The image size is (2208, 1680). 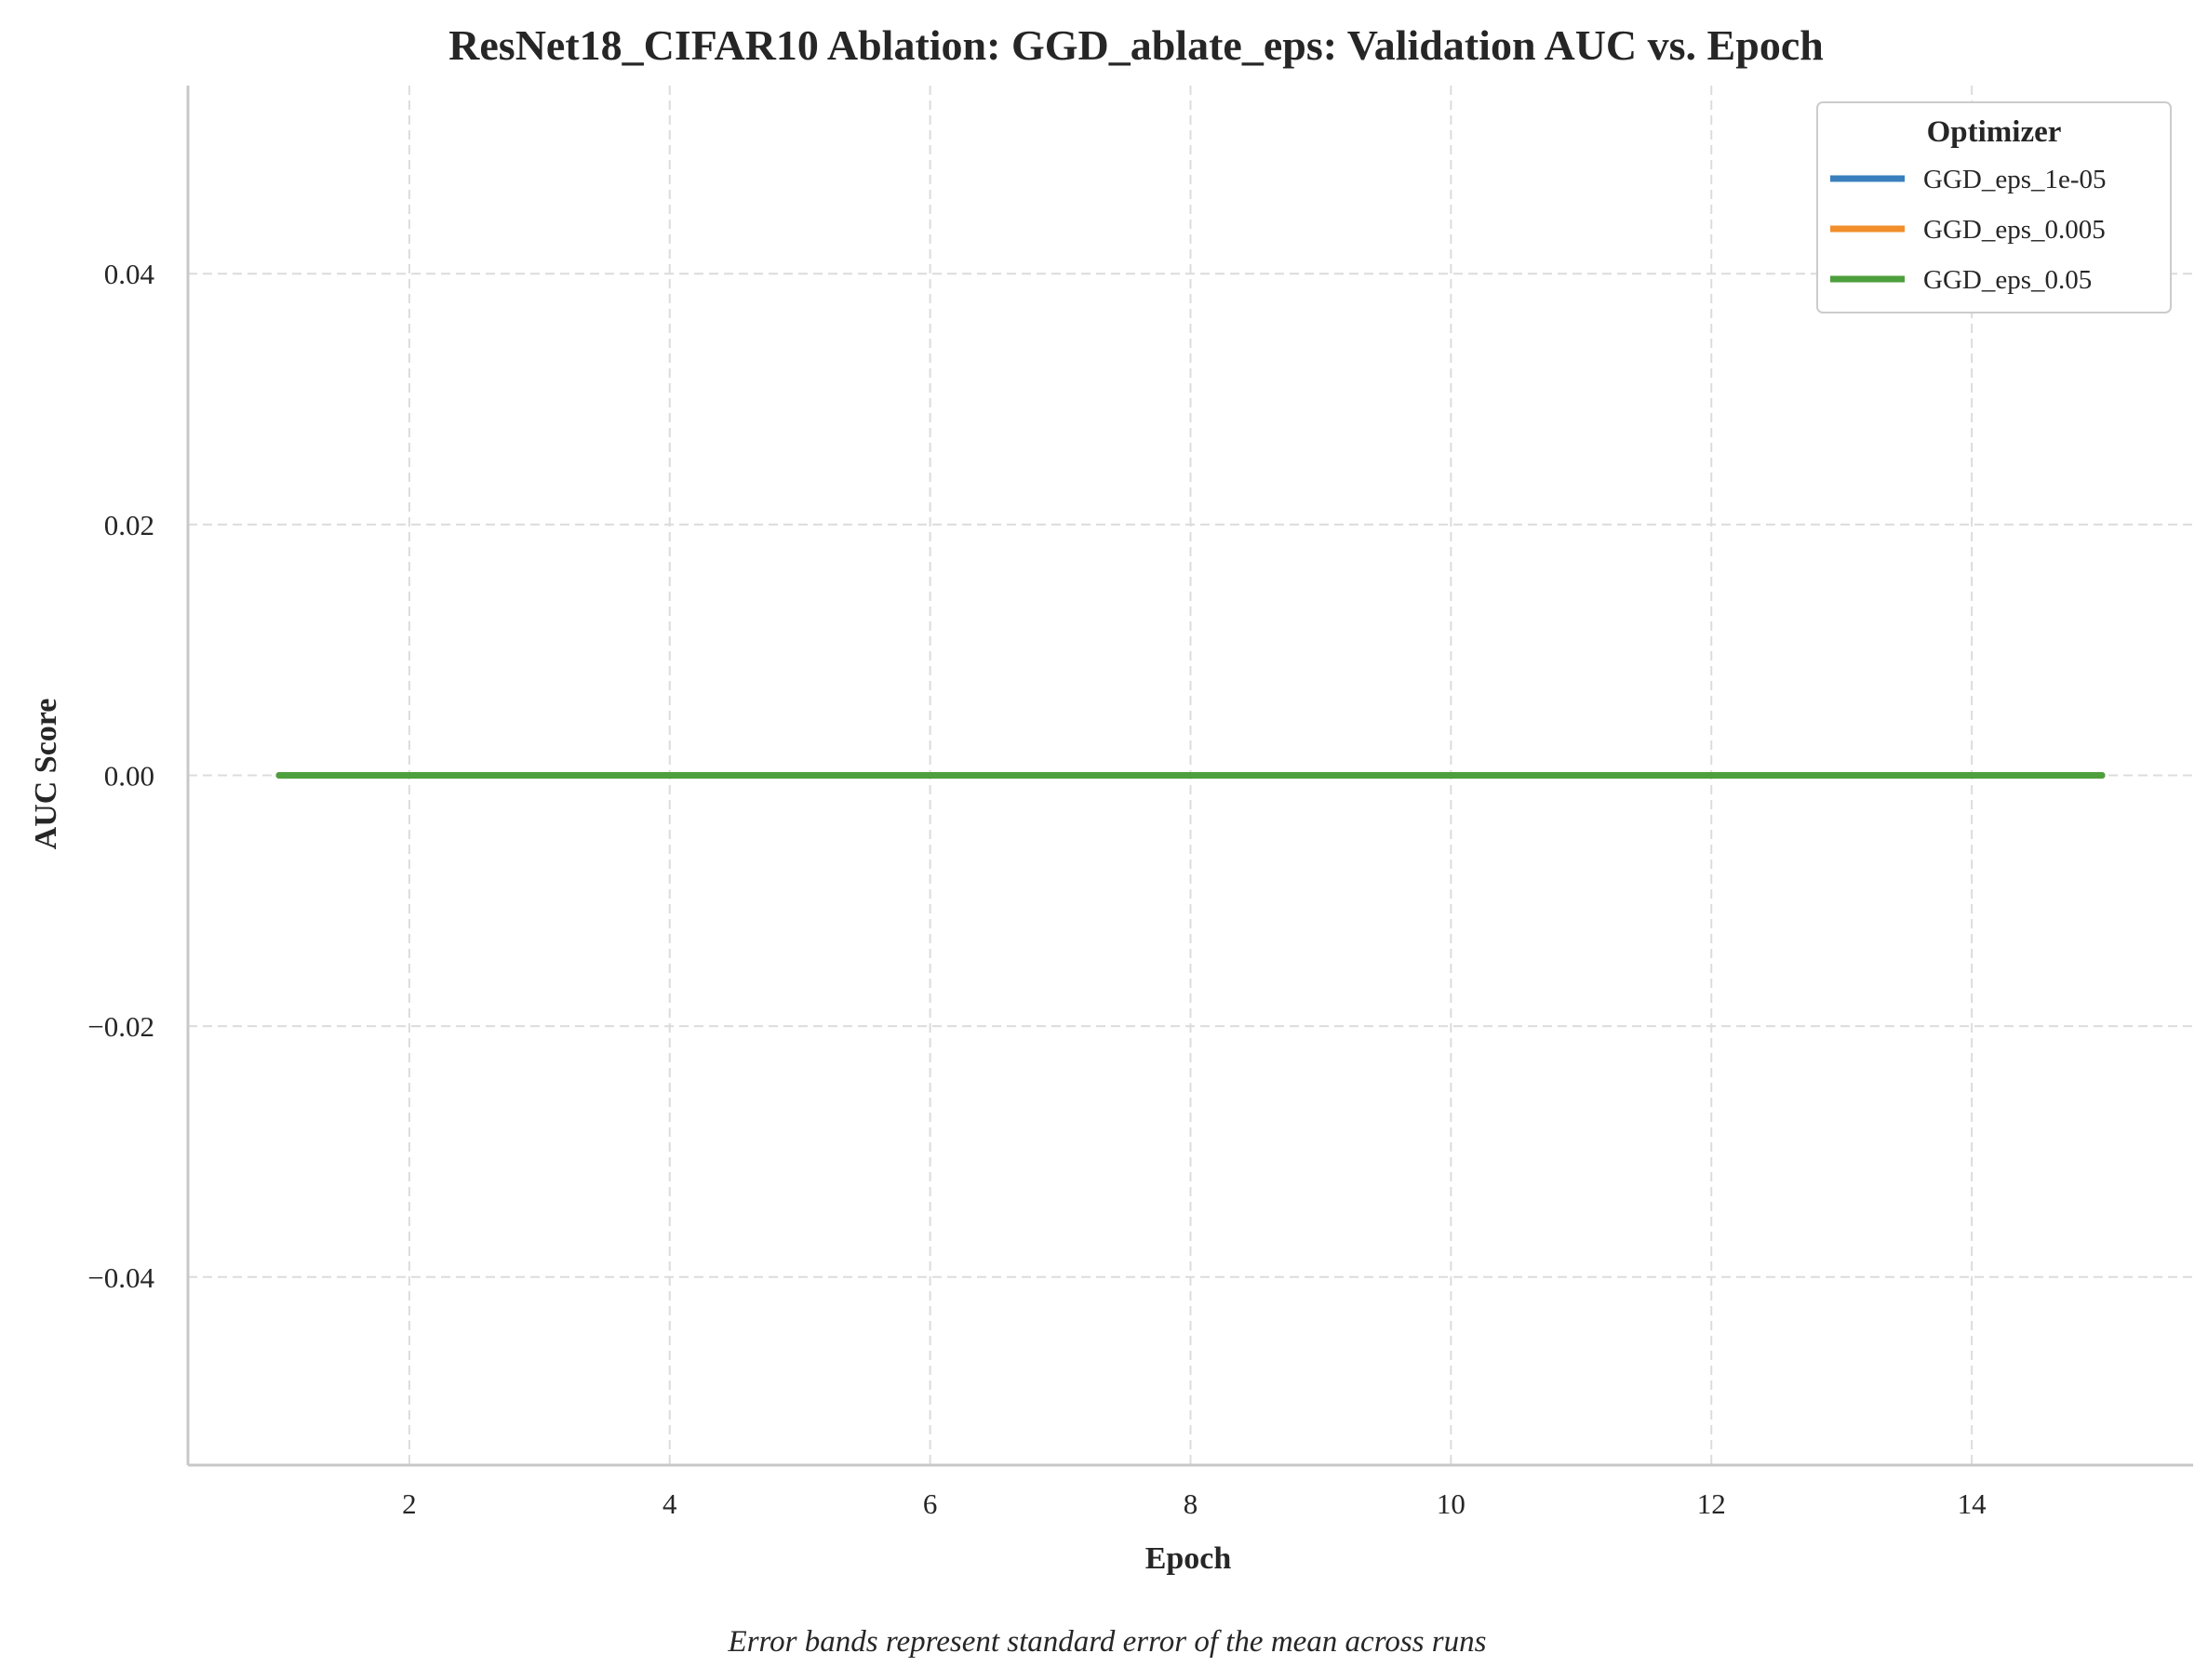 I want to click on x-axis-ticks: 2 4 6 8 10 12 14, so click(x=1194, y=1503).